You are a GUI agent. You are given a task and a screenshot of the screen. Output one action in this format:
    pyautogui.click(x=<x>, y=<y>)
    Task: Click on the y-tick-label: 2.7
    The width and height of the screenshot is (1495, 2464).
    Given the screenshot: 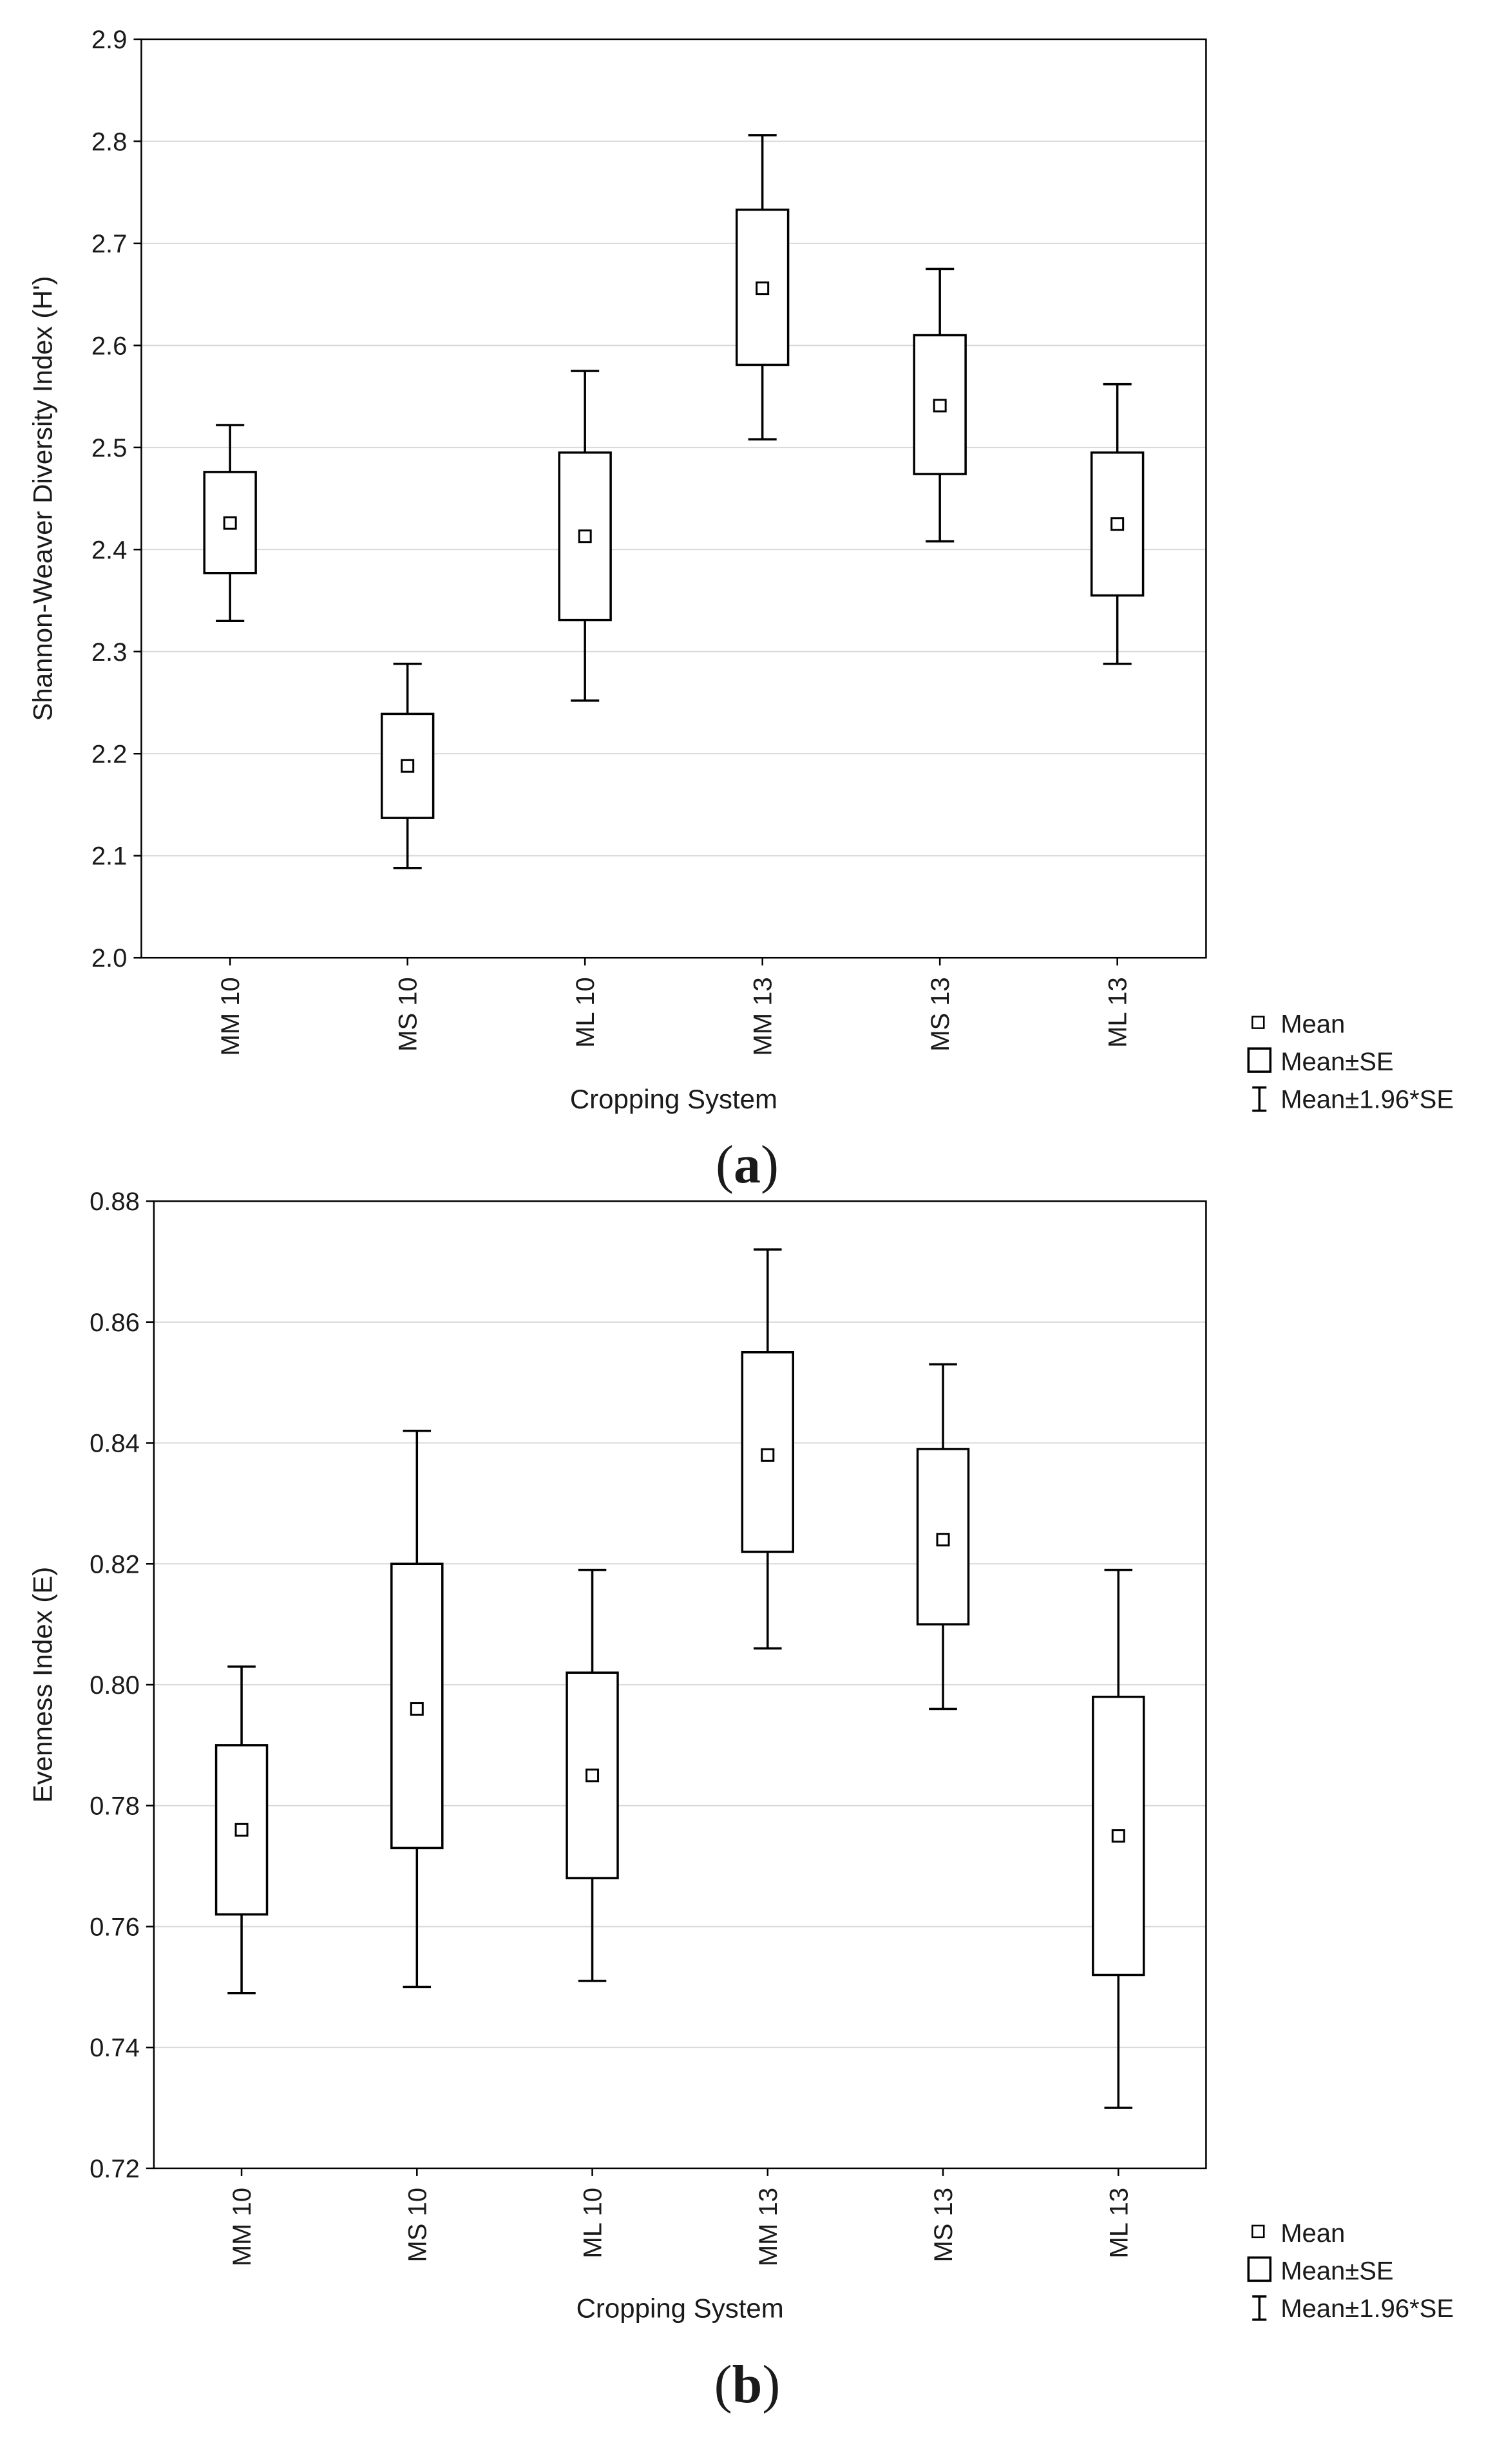 What is the action you would take?
    pyautogui.click(x=109, y=244)
    